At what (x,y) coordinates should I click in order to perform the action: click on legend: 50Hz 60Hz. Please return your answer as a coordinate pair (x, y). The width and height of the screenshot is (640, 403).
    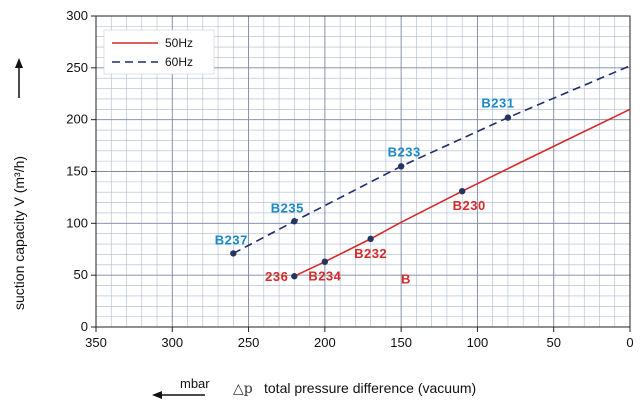
    Looking at the image, I should click on (159, 52).